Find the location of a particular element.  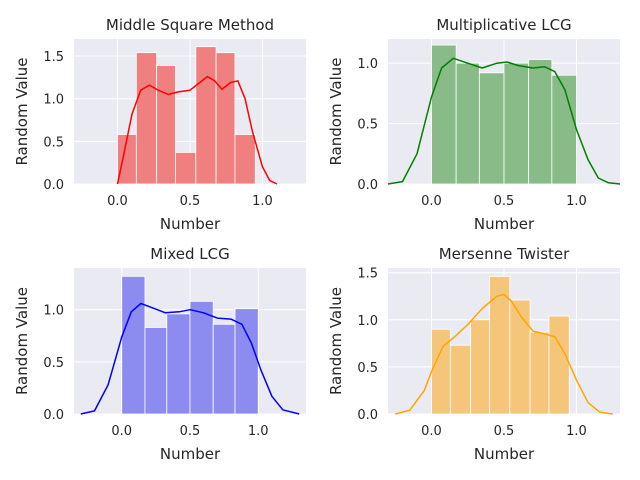

chart-title: Middle Square Method is located at coordinates (190, 25).